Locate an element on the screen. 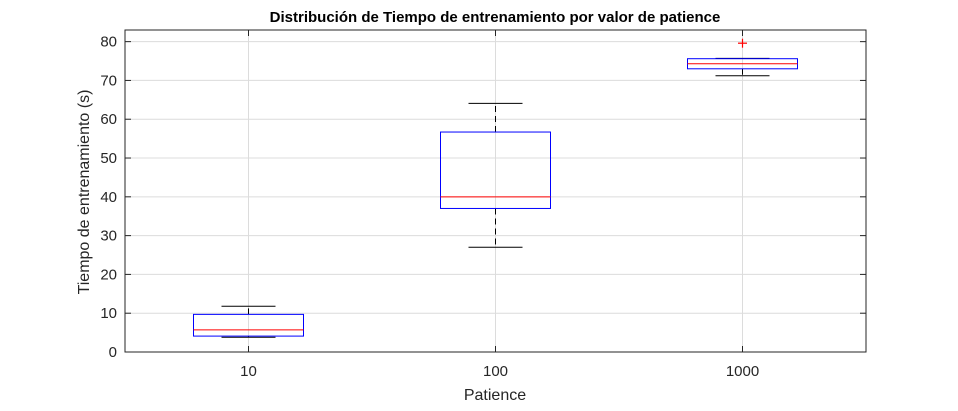 The image size is (958, 411). y-tick-label: 20 is located at coordinates (108, 274).